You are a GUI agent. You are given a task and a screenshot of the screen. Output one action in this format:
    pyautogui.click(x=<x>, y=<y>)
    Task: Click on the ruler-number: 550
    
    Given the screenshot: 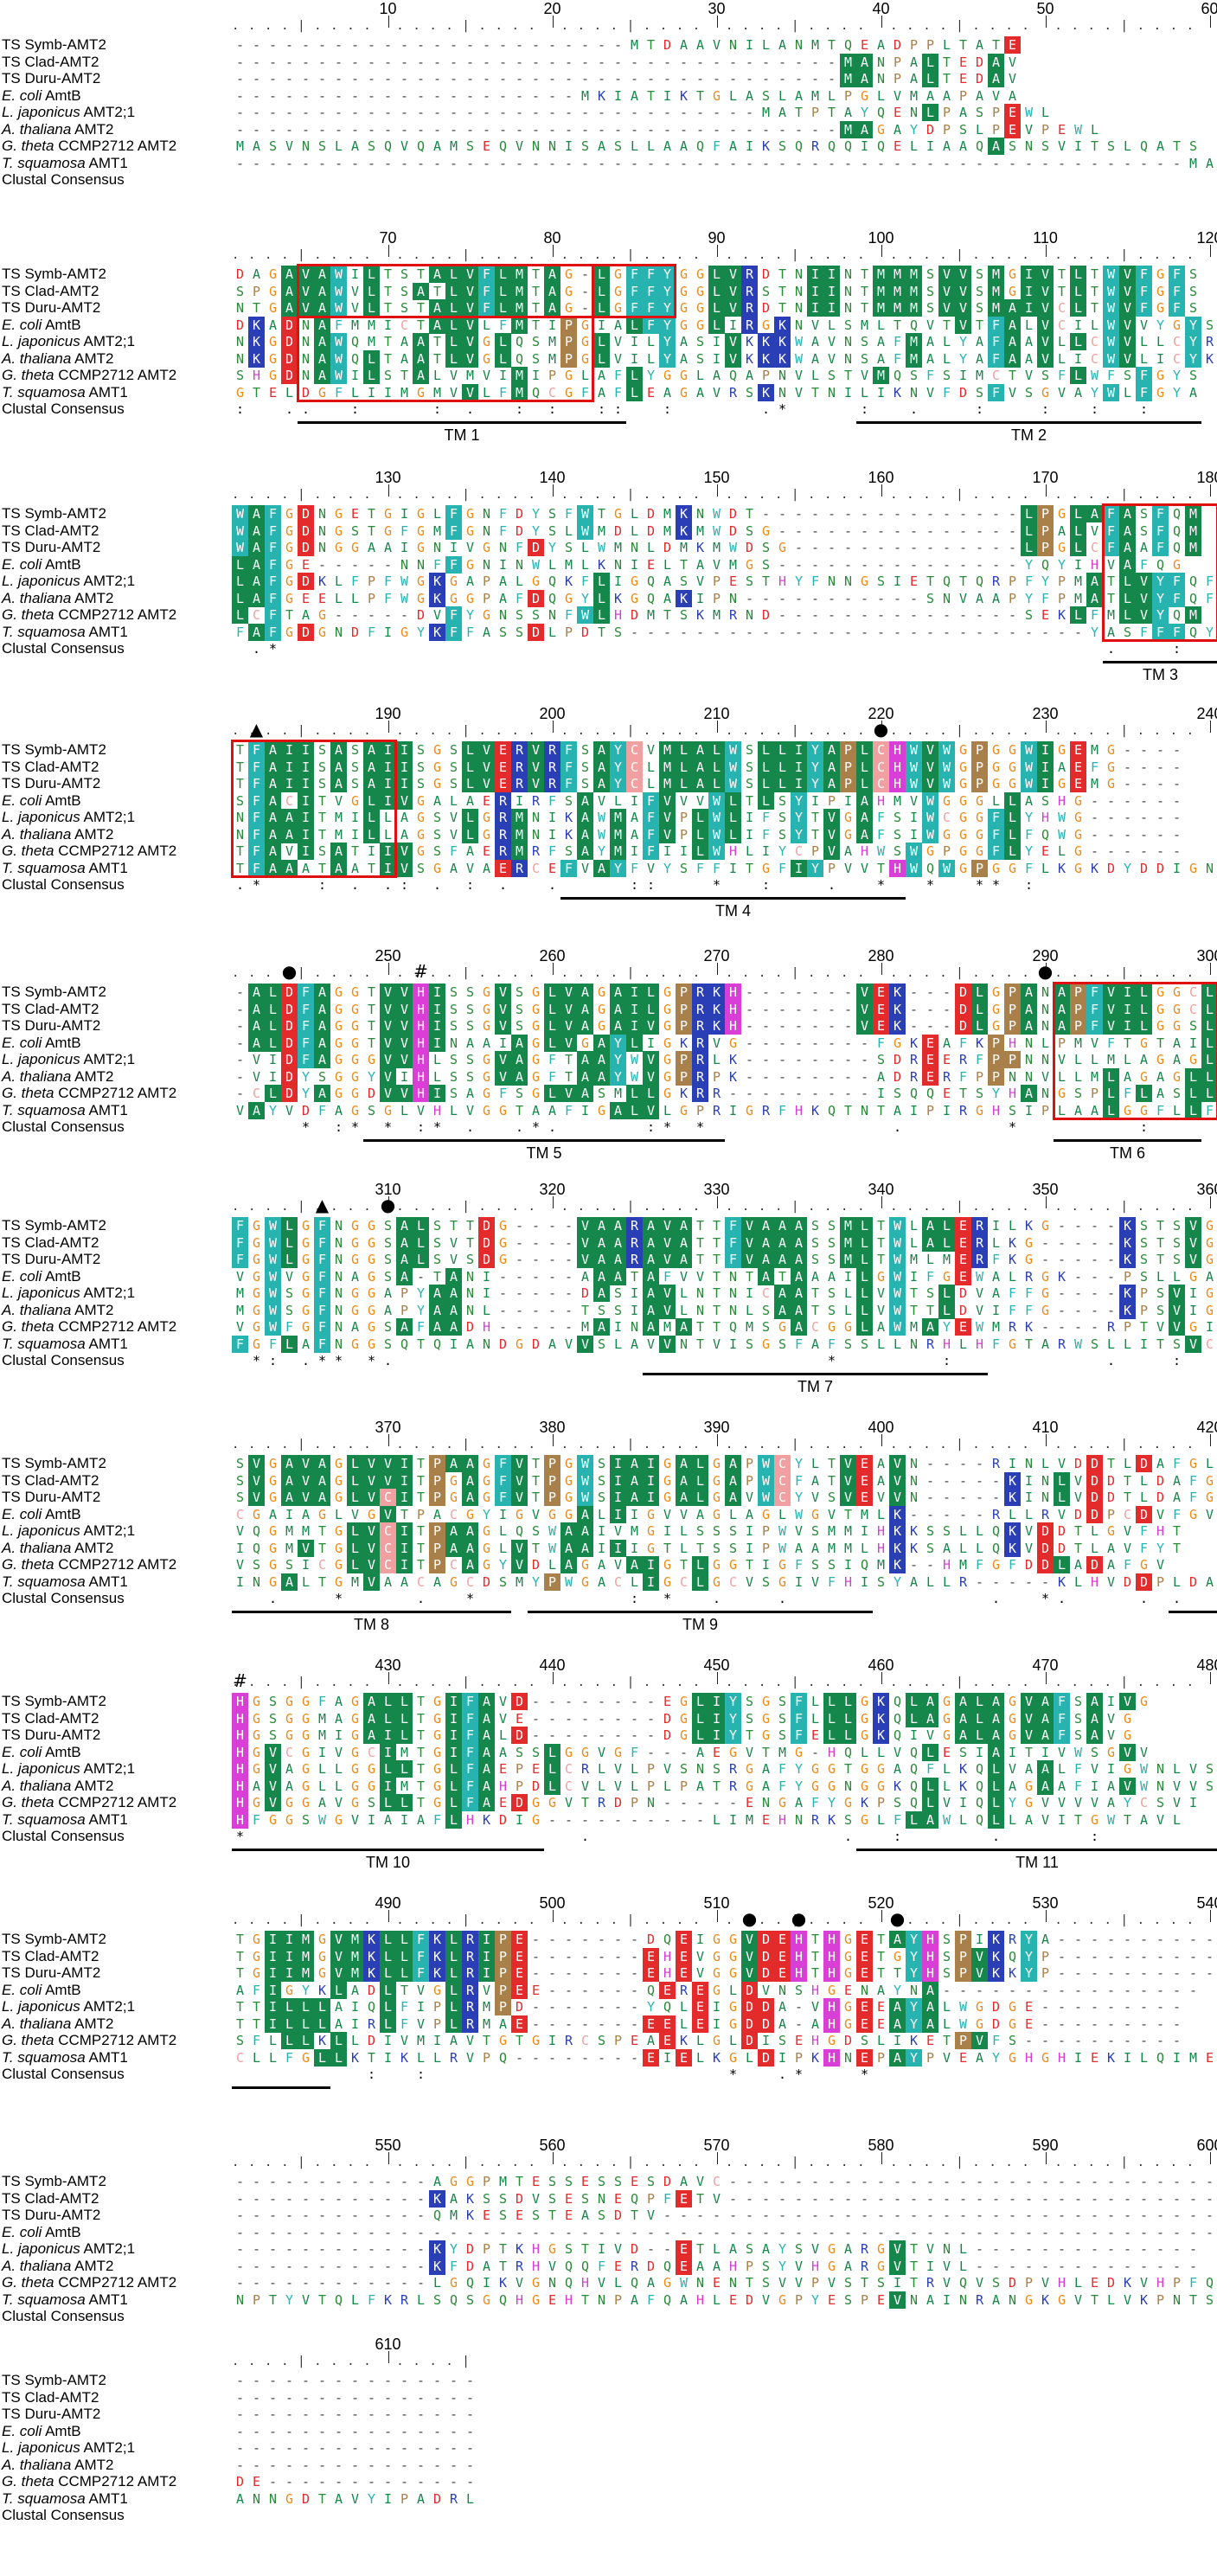 What is the action you would take?
    pyautogui.click(x=387, y=2146)
    